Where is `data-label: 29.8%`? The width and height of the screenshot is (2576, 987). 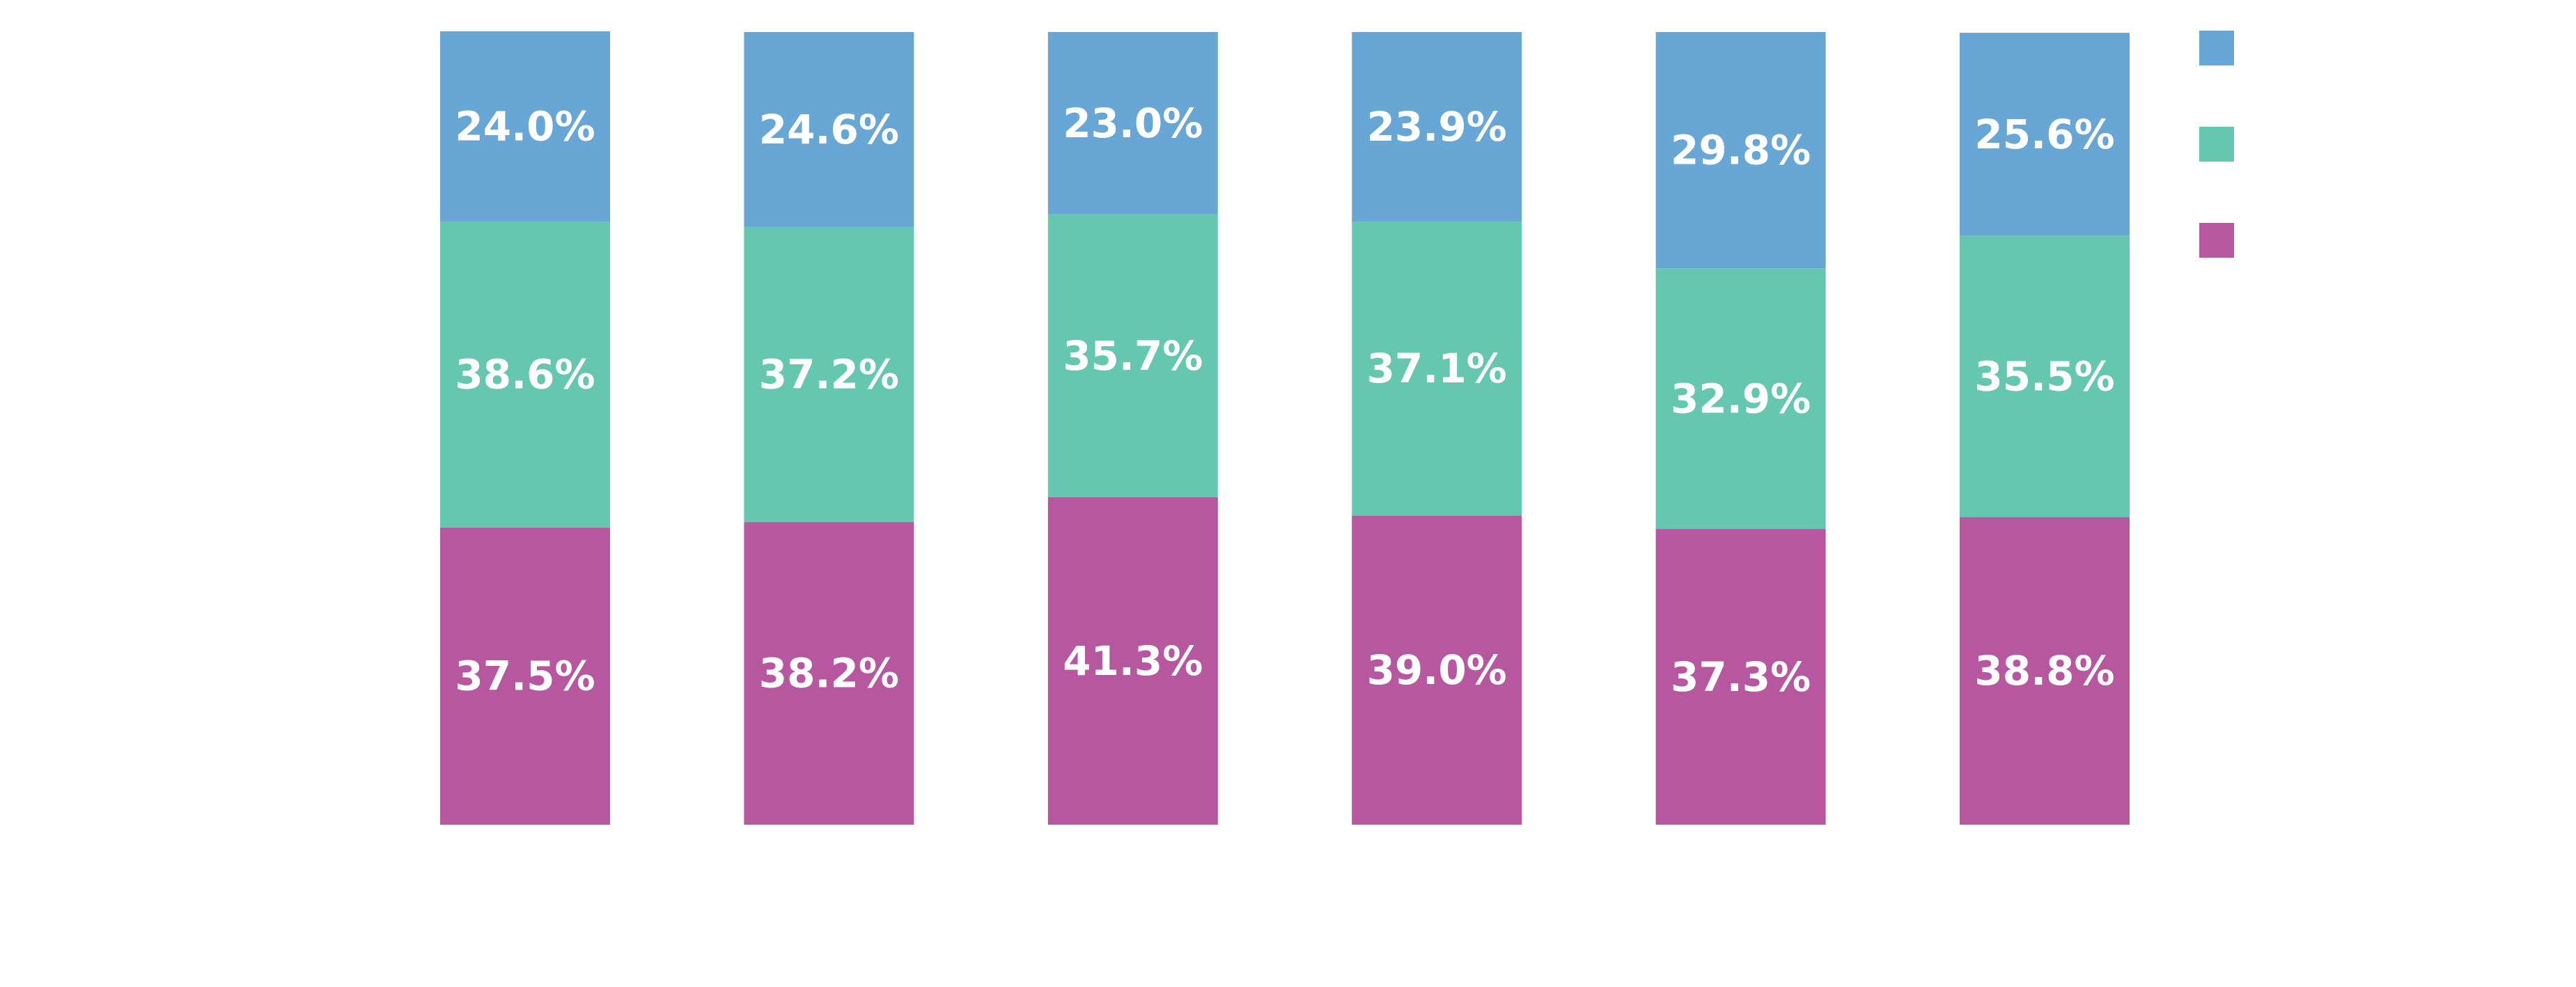 data-label: 29.8% is located at coordinates (1741, 150).